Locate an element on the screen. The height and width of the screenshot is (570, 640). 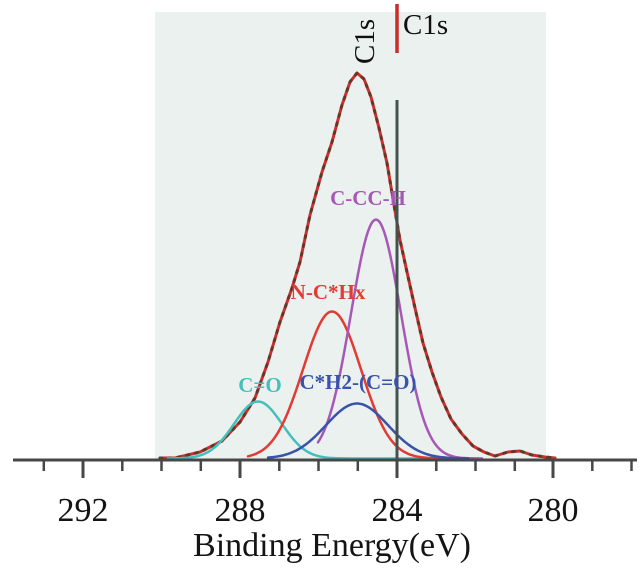
label-n-c-hx: N-C*Hx is located at coordinates (328, 292).